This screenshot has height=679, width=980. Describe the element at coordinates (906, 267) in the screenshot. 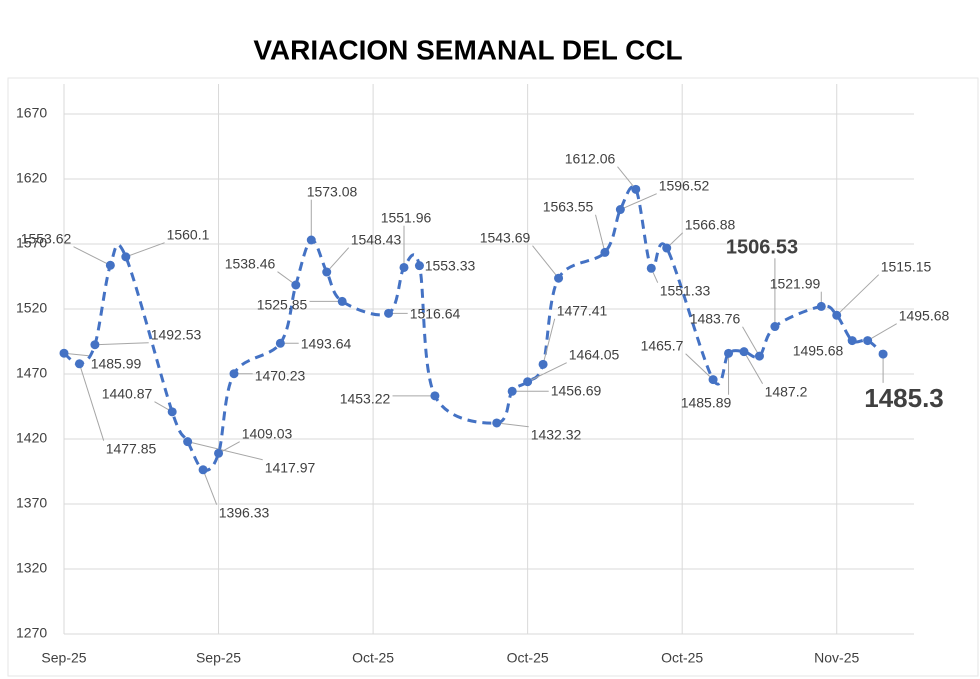

I see `data-label: 1515.15` at that location.